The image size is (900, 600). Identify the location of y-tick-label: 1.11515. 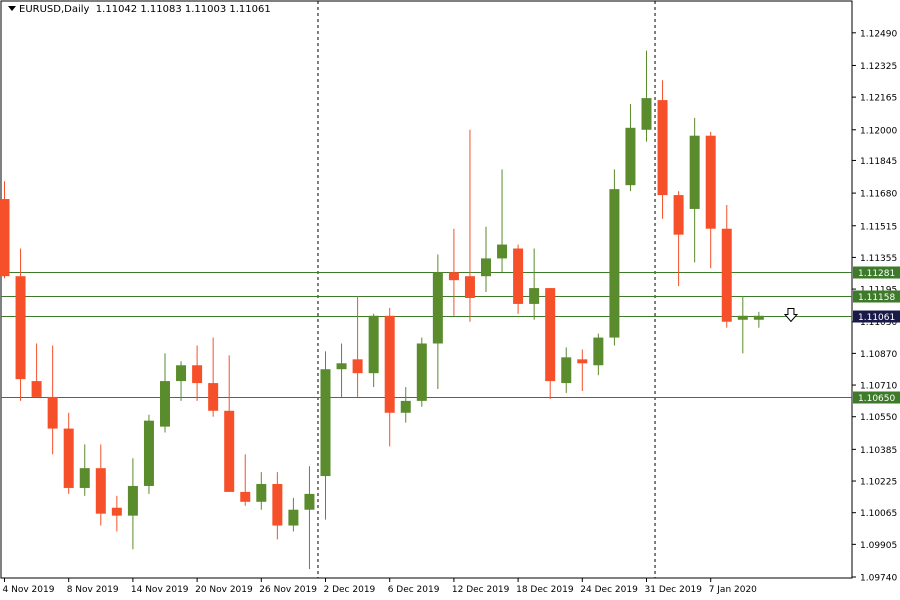
(878, 227).